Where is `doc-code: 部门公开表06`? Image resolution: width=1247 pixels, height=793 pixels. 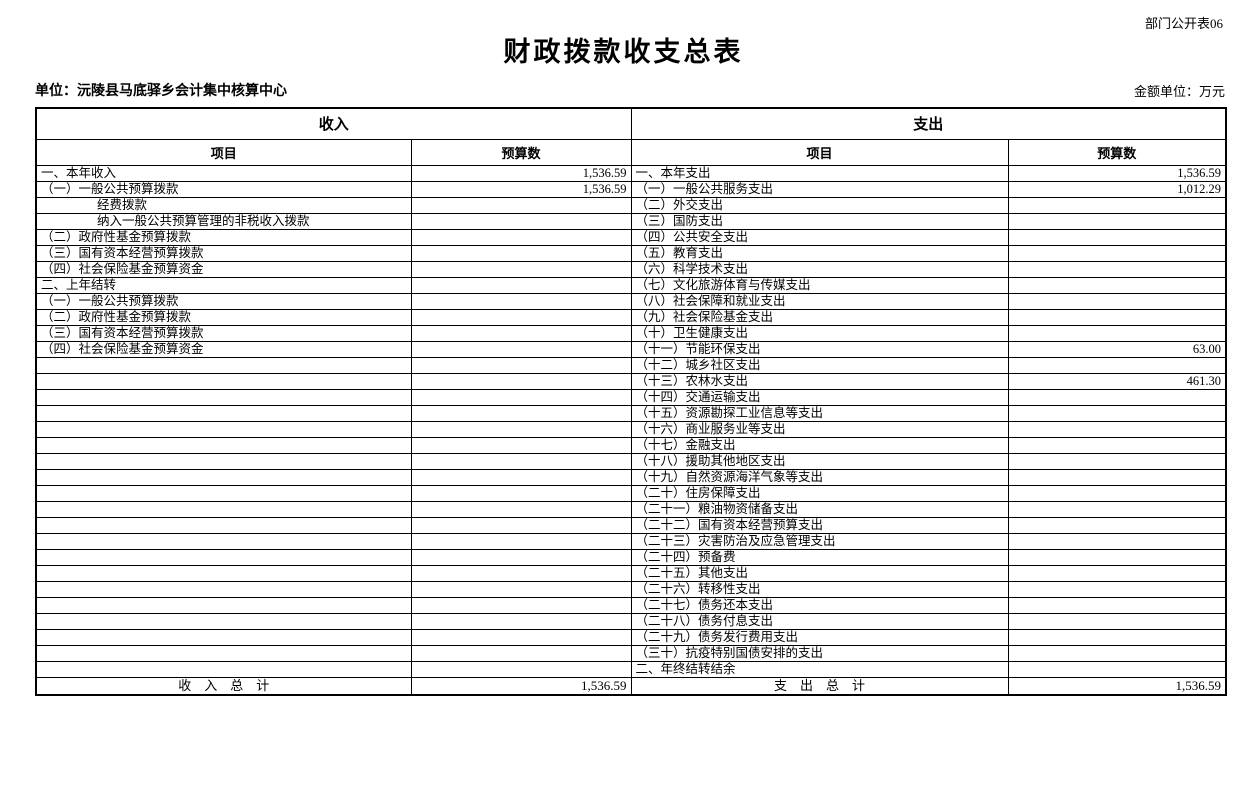 doc-code: 部门公开表06 is located at coordinates (1183, 23).